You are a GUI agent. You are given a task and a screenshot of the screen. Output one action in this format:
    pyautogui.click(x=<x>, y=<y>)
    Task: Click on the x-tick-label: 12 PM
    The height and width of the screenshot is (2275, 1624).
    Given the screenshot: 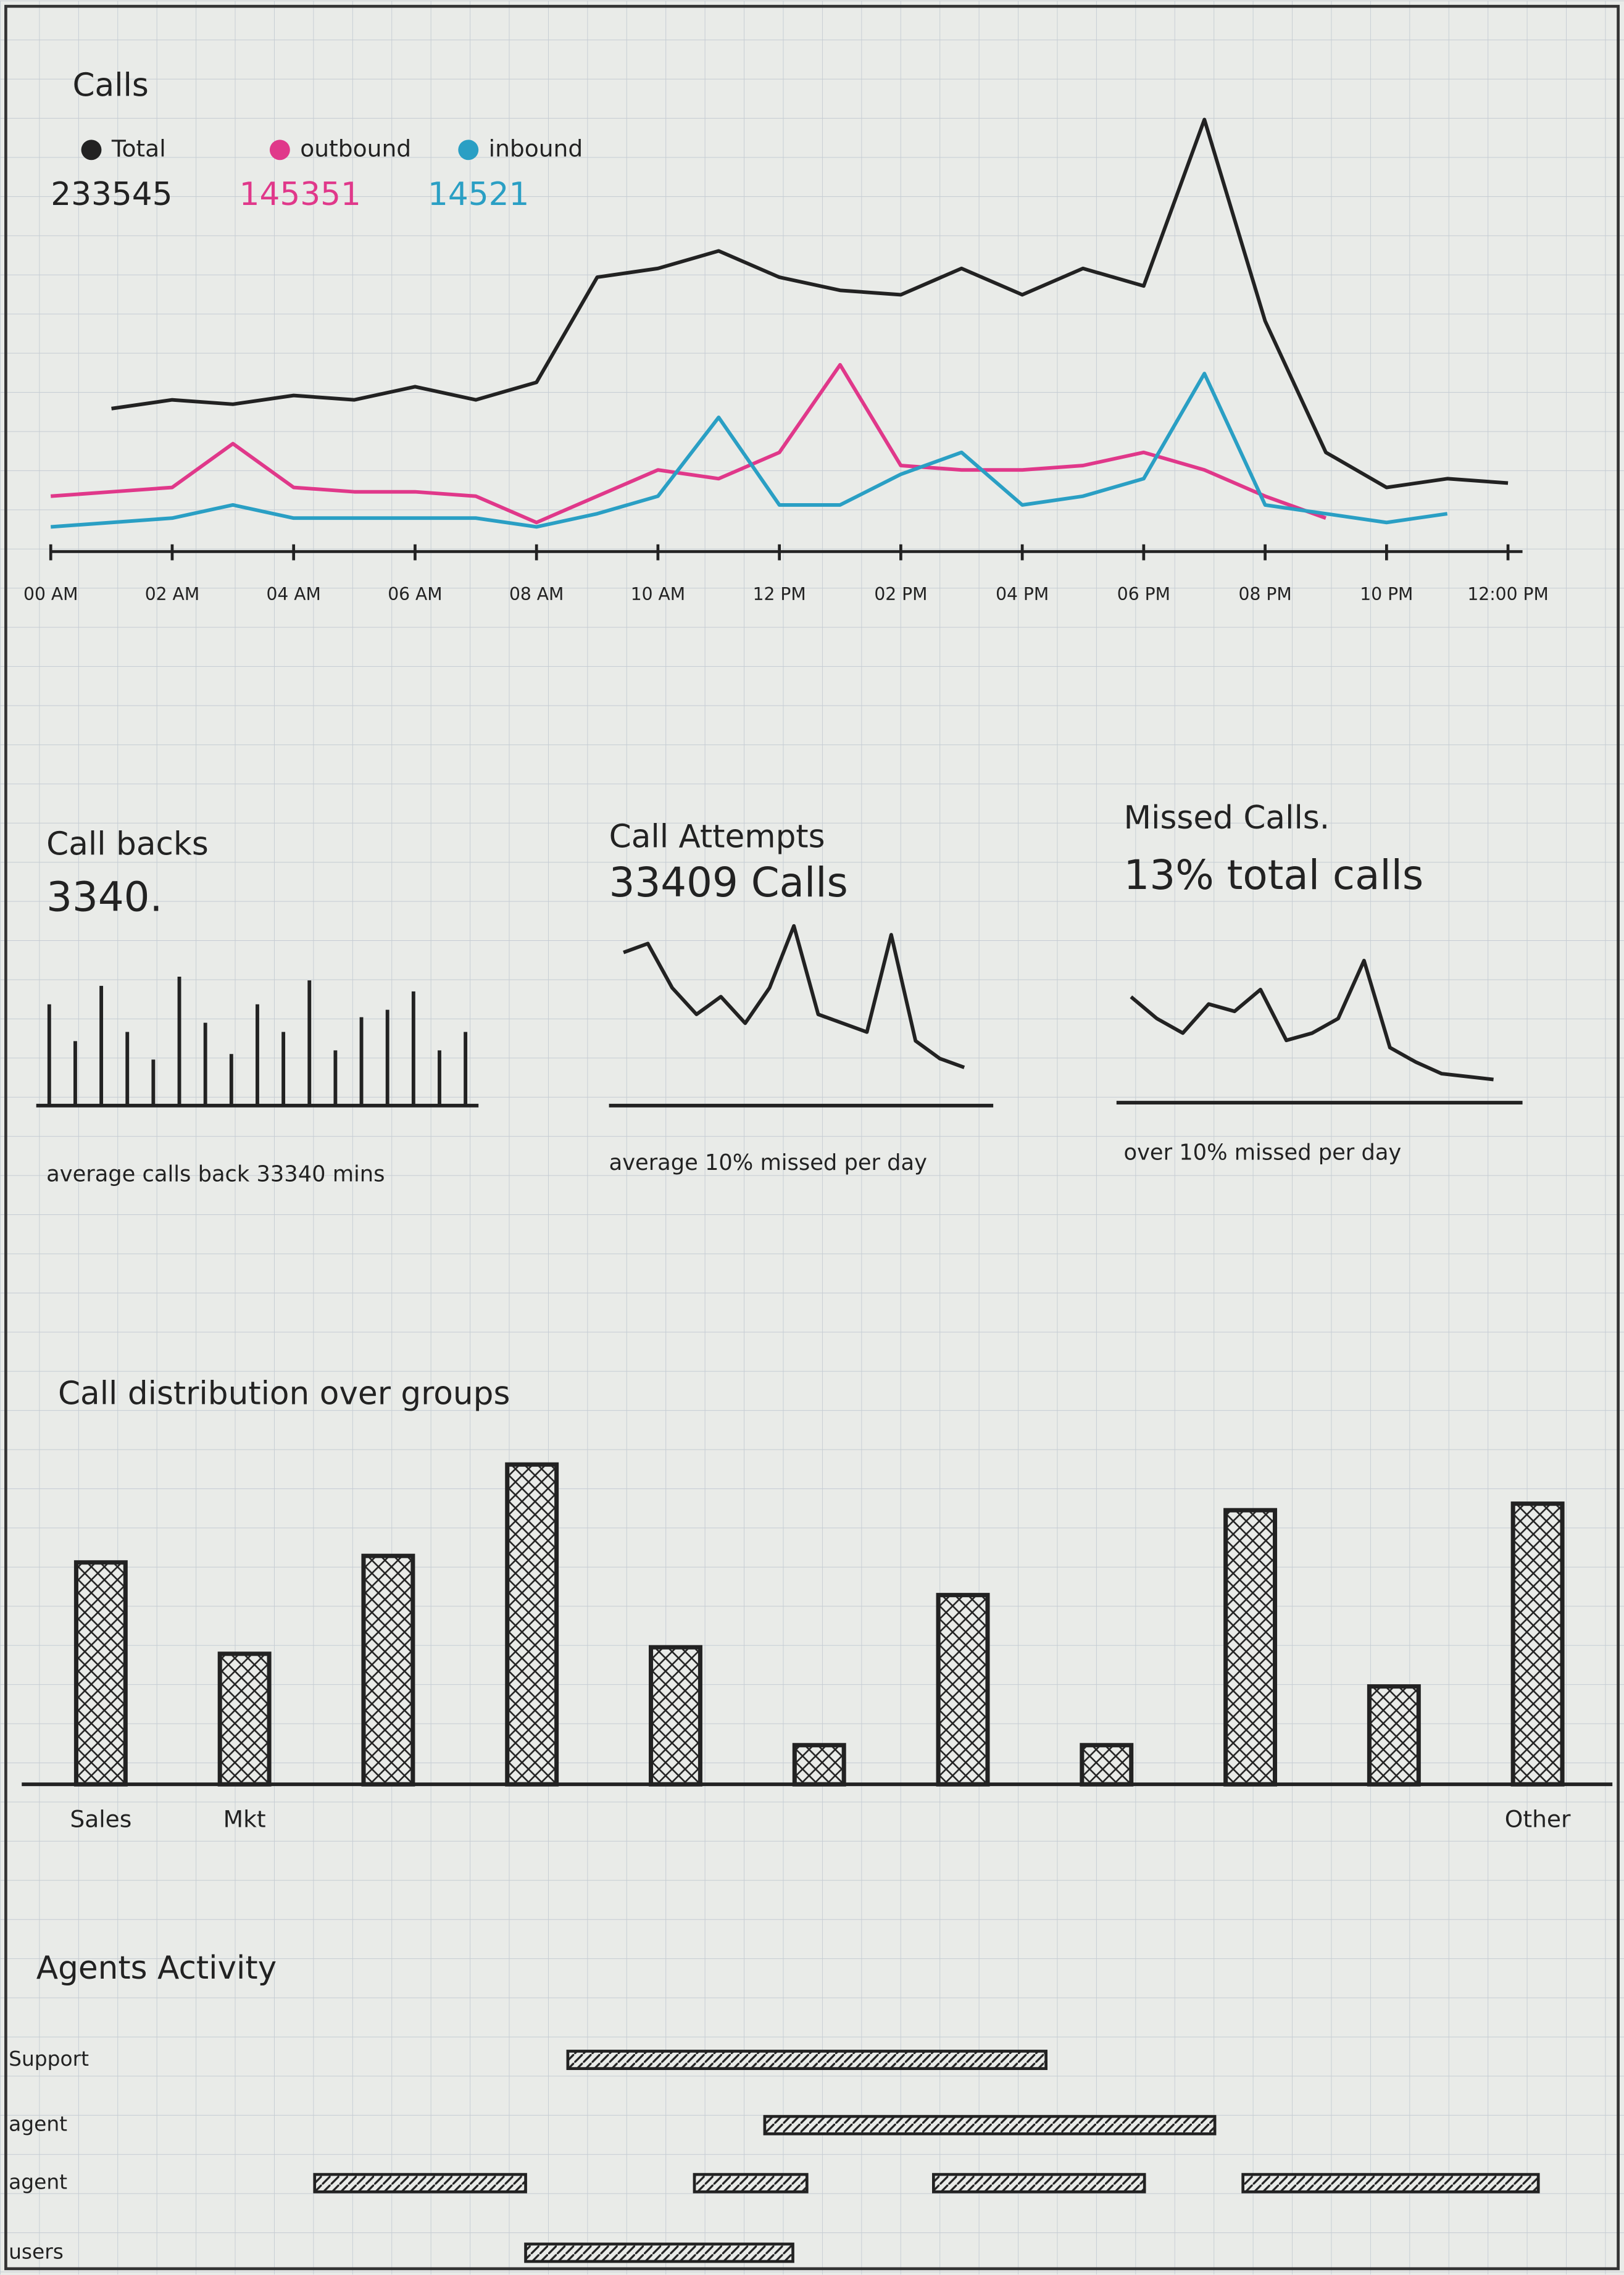 What is the action you would take?
    pyautogui.click(x=779, y=594)
    